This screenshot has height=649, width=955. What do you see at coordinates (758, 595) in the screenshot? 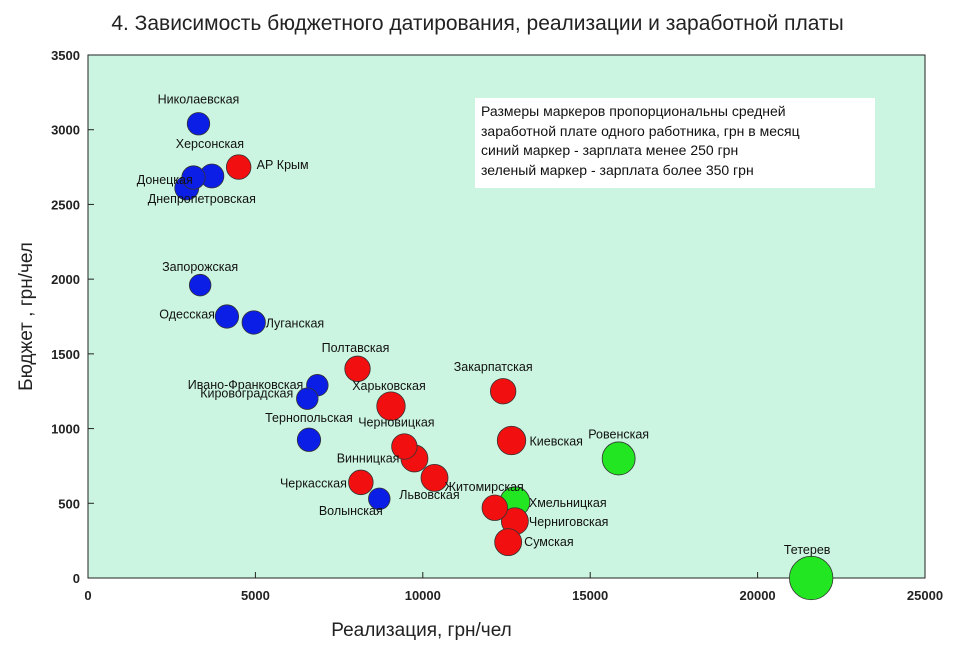
I see `x-tick-label: 20000` at bounding box center [758, 595].